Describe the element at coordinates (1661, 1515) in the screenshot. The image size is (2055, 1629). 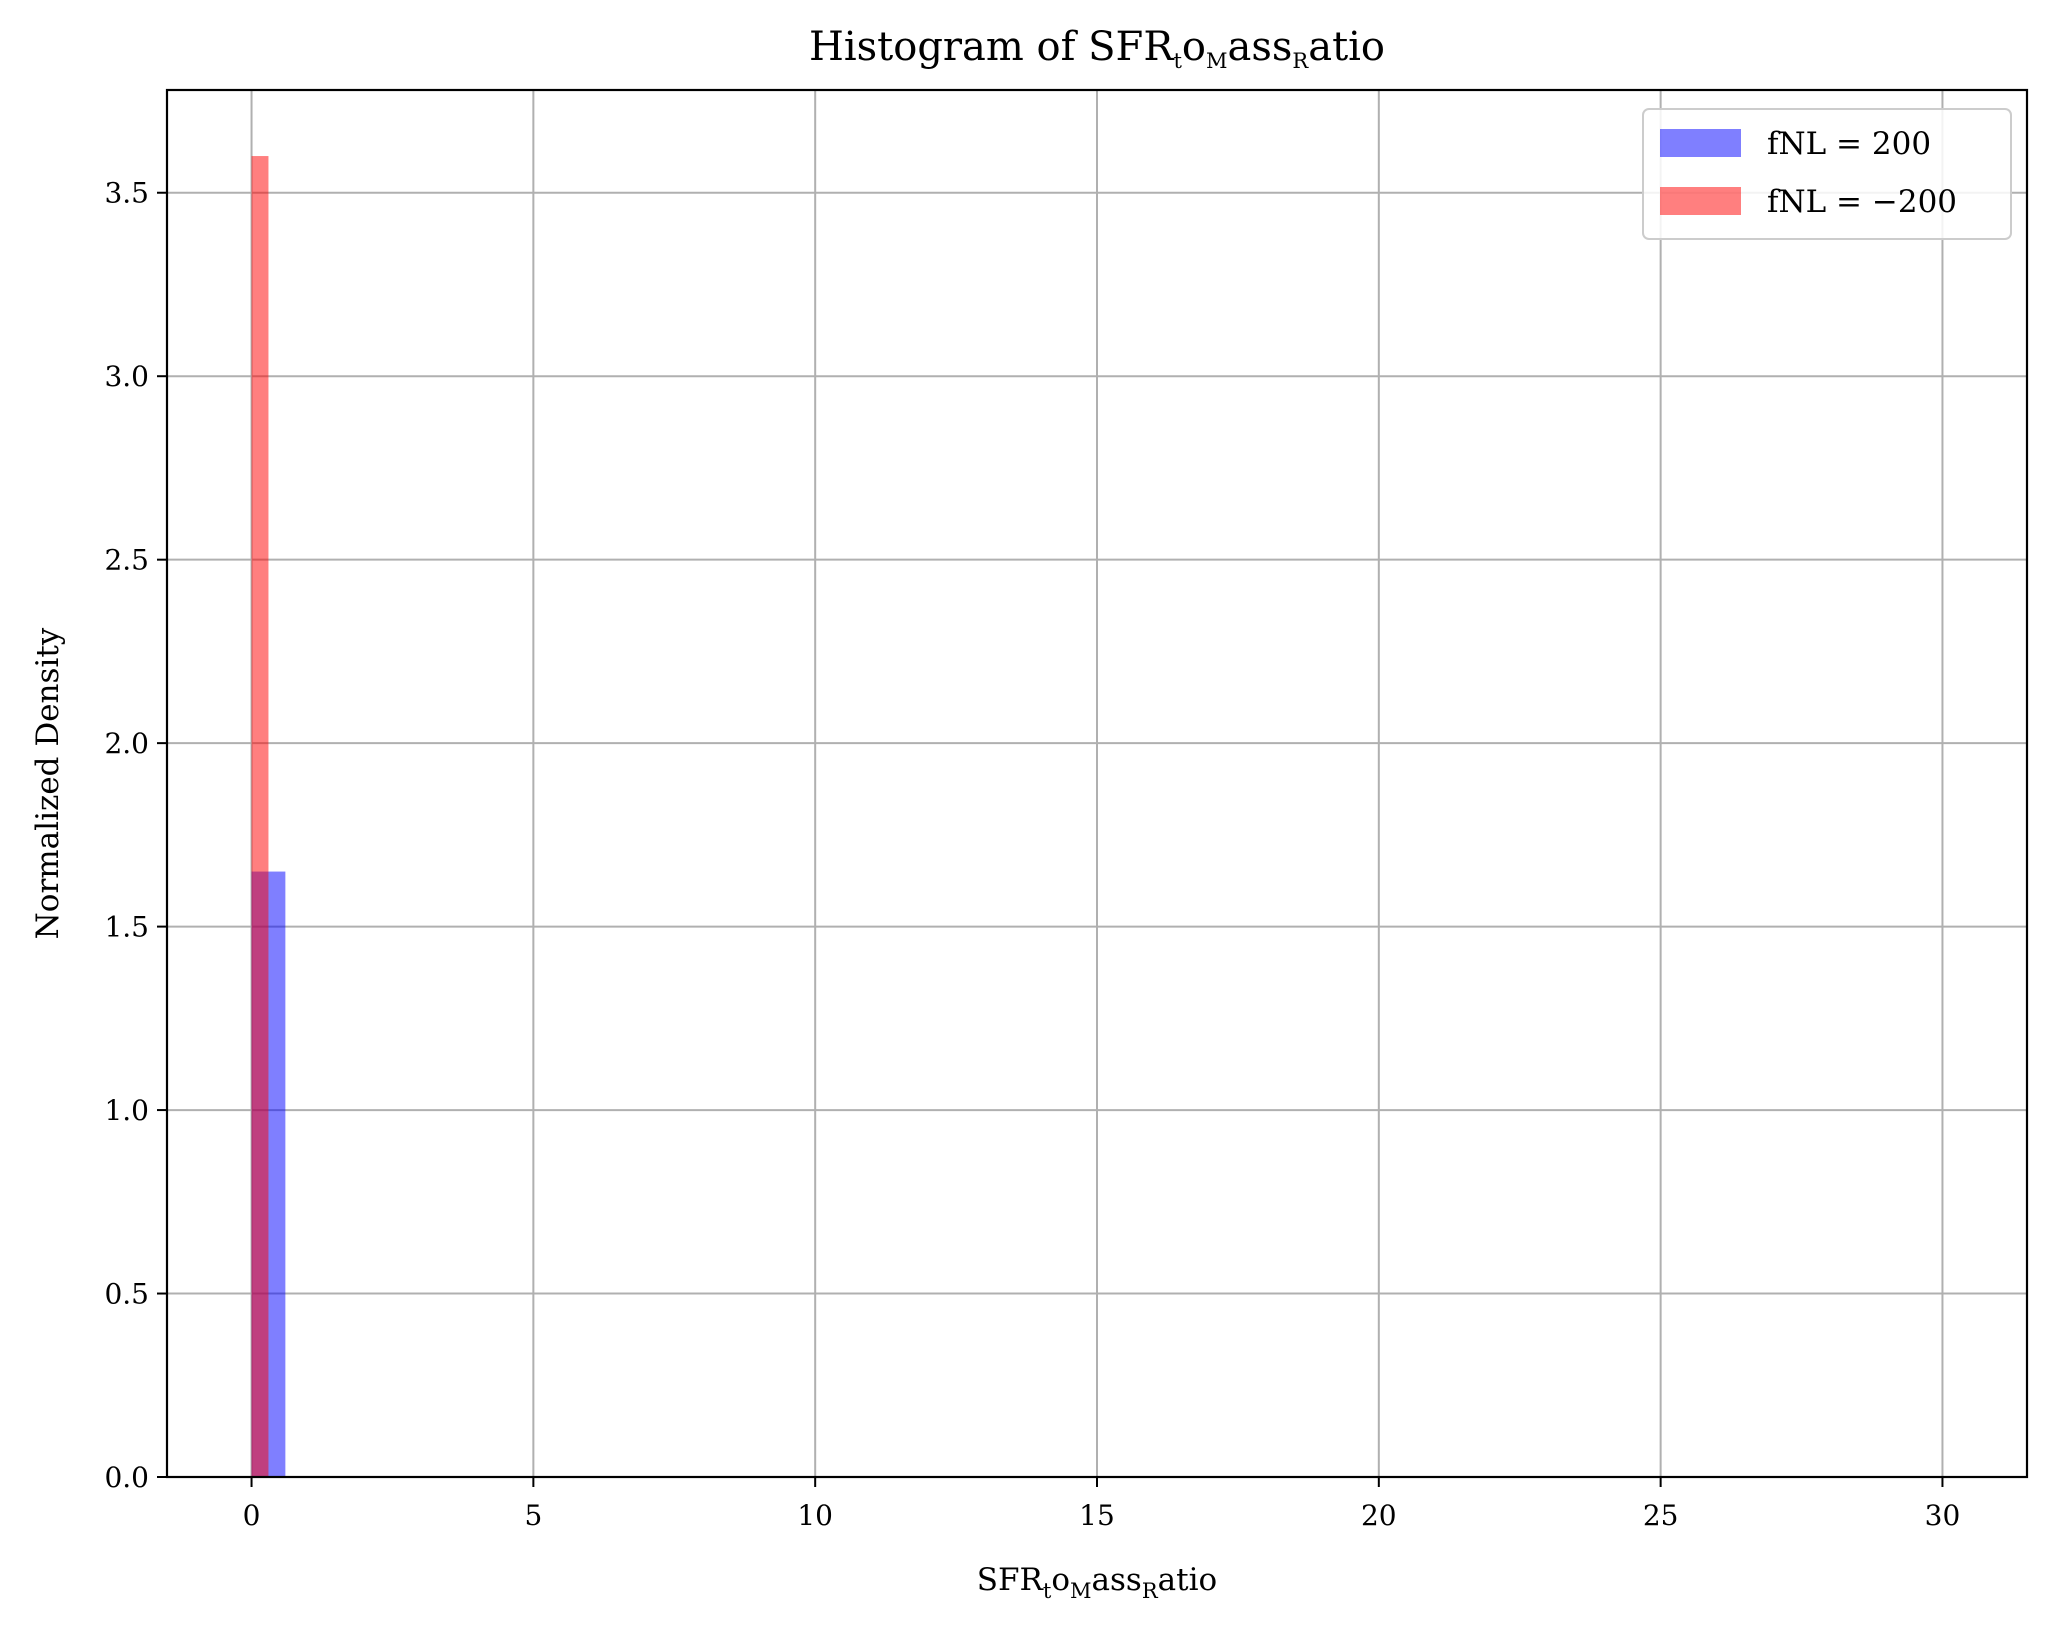
I see `x-tick-label: 25` at that location.